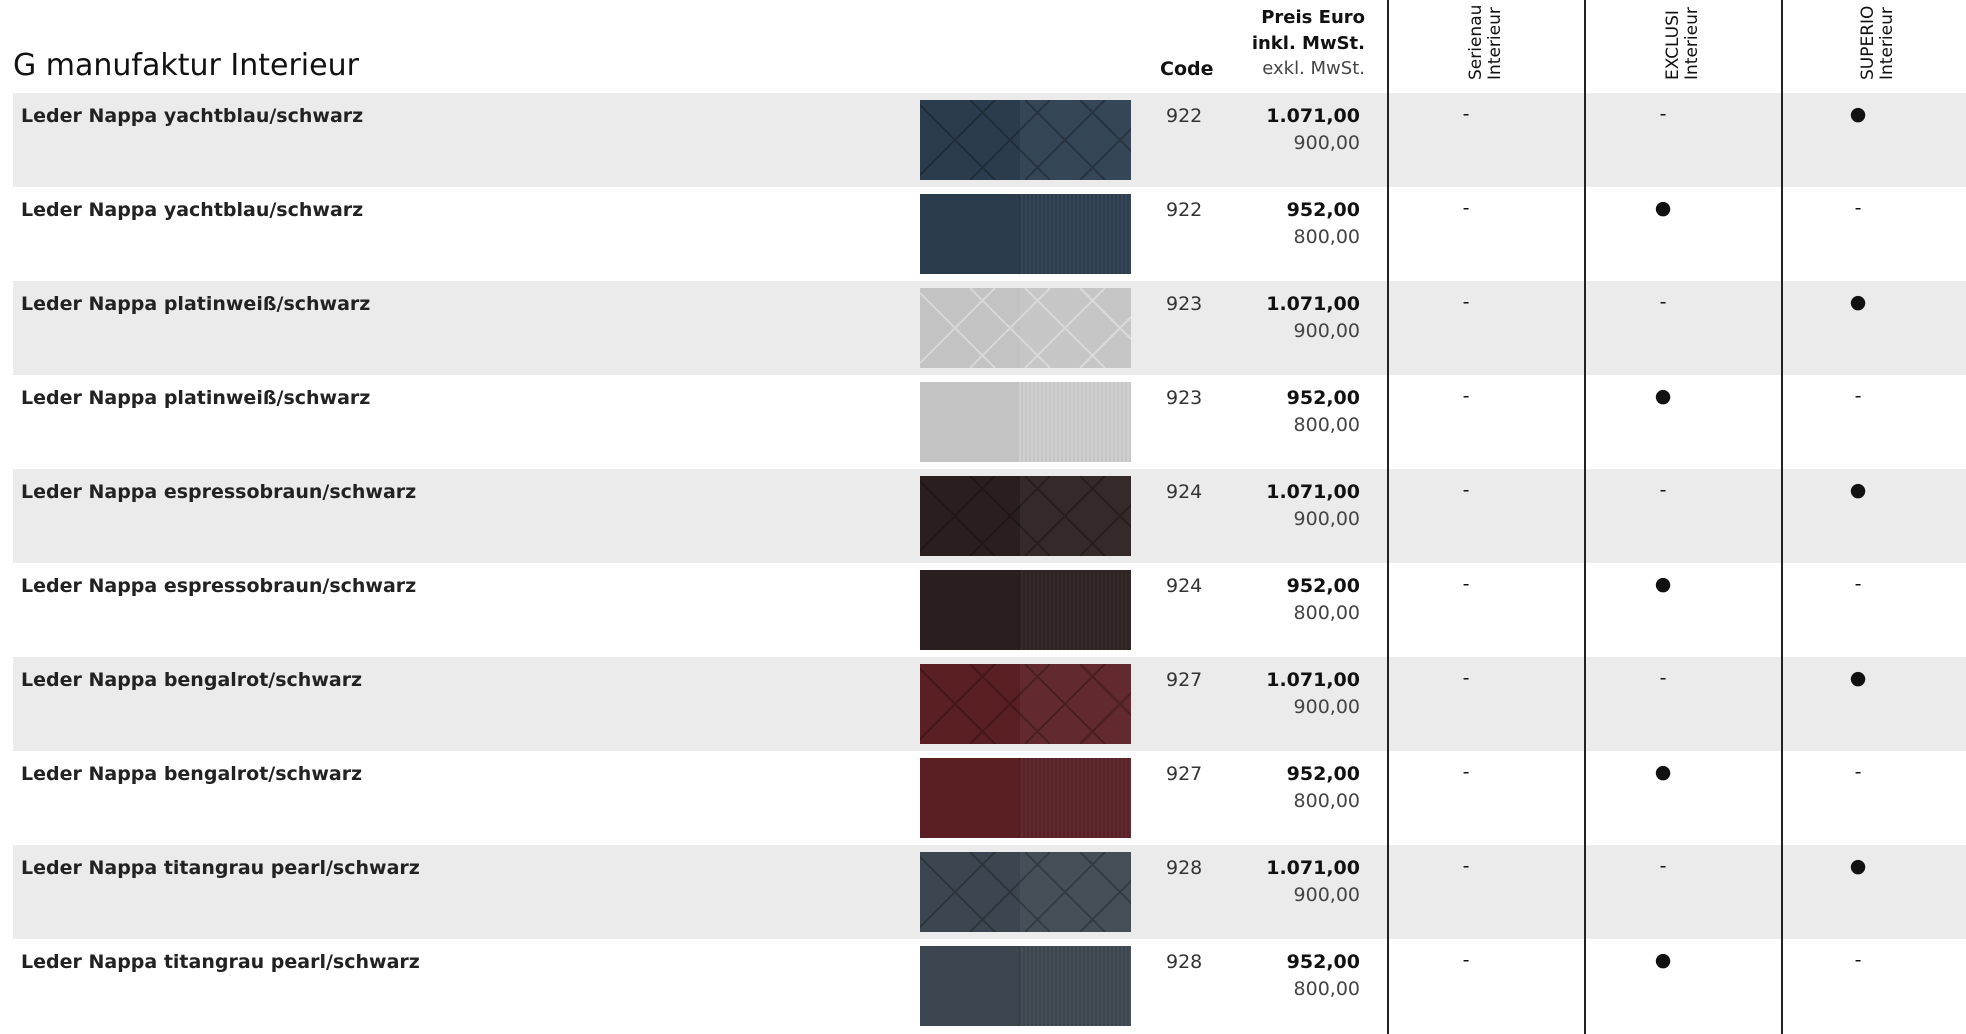  Describe the element at coordinates (1313, 17) in the screenshot. I see `price-header: Preis Euro` at that location.